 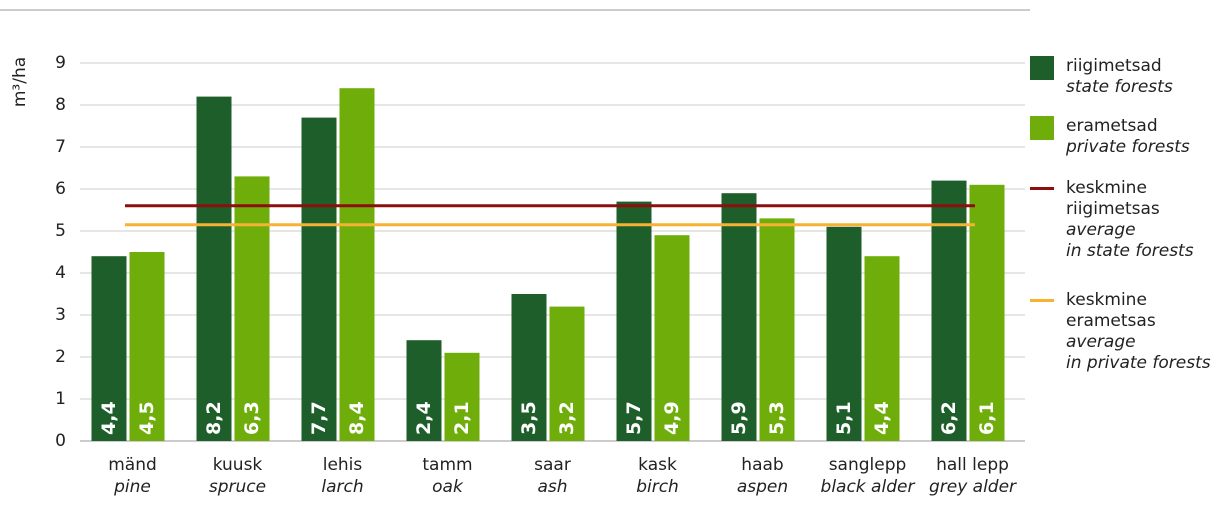 What do you see at coordinates (1113, 198) in the screenshot?
I see `legend-label: keskmine riigimetsas` at bounding box center [1113, 198].